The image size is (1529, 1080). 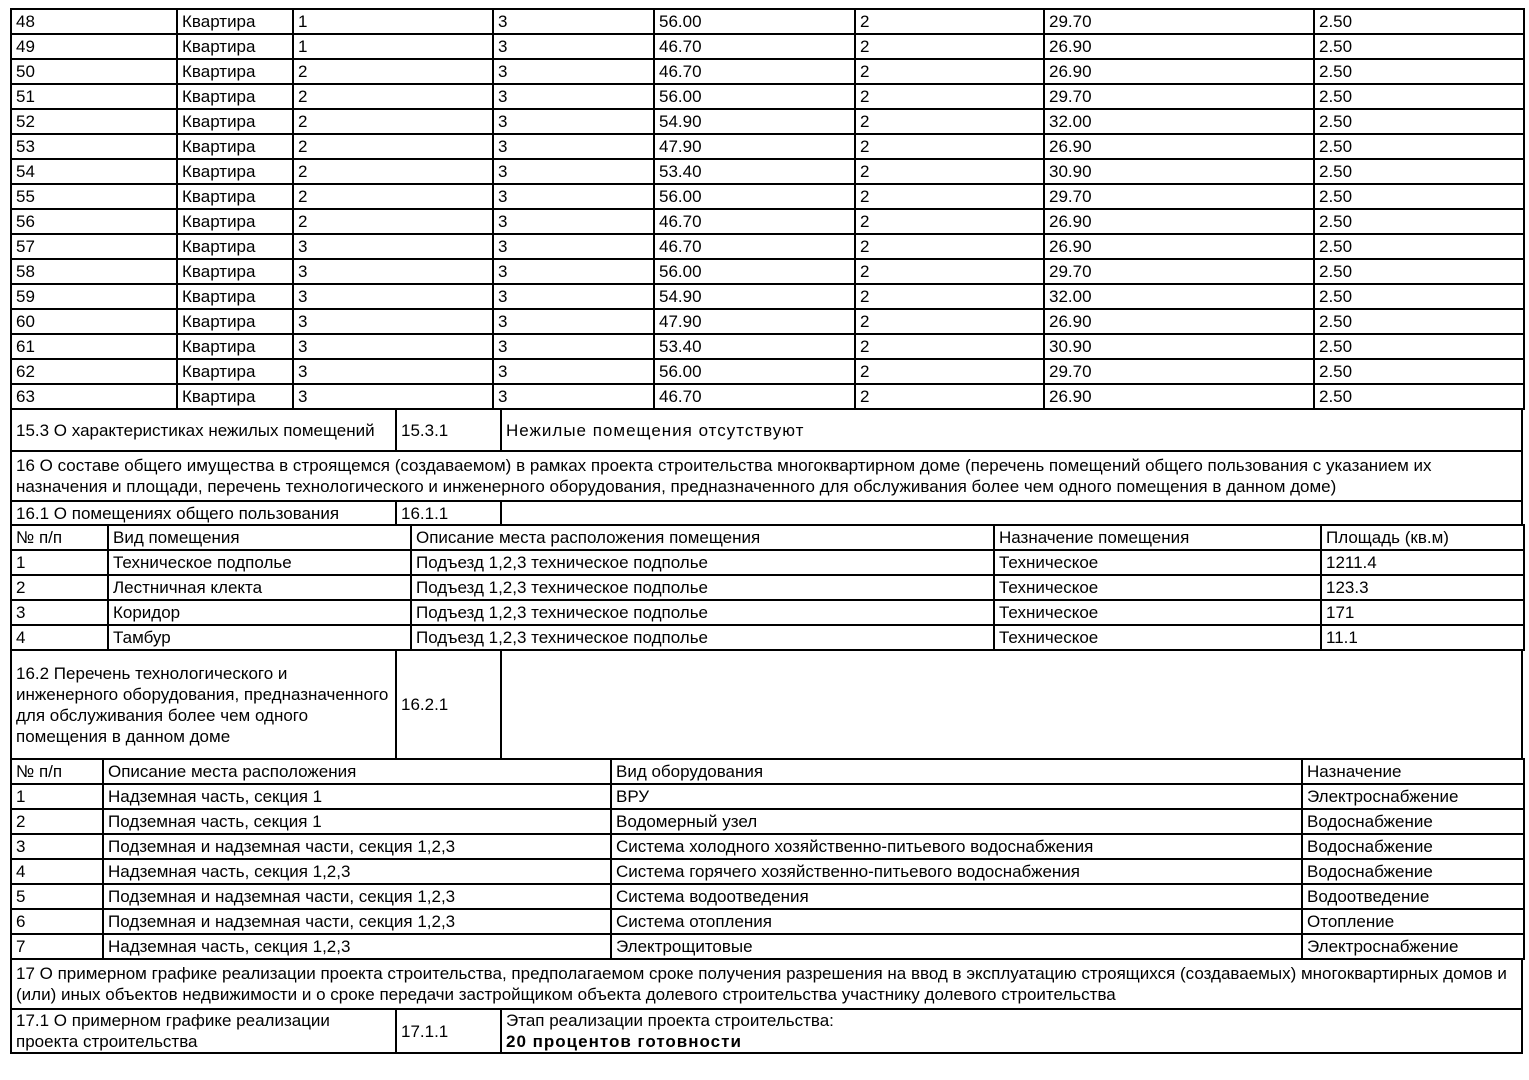 What do you see at coordinates (259, 537) in the screenshot?
I see `common-rooms-col-room-type: Вид помещения` at bounding box center [259, 537].